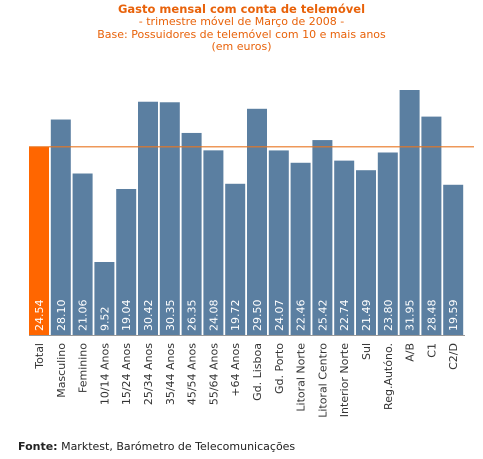 The width and height of the screenshot is (483, 459). I want to click on chart-title: Gasto mensal com conta de telemóvel, so click(241, 9).